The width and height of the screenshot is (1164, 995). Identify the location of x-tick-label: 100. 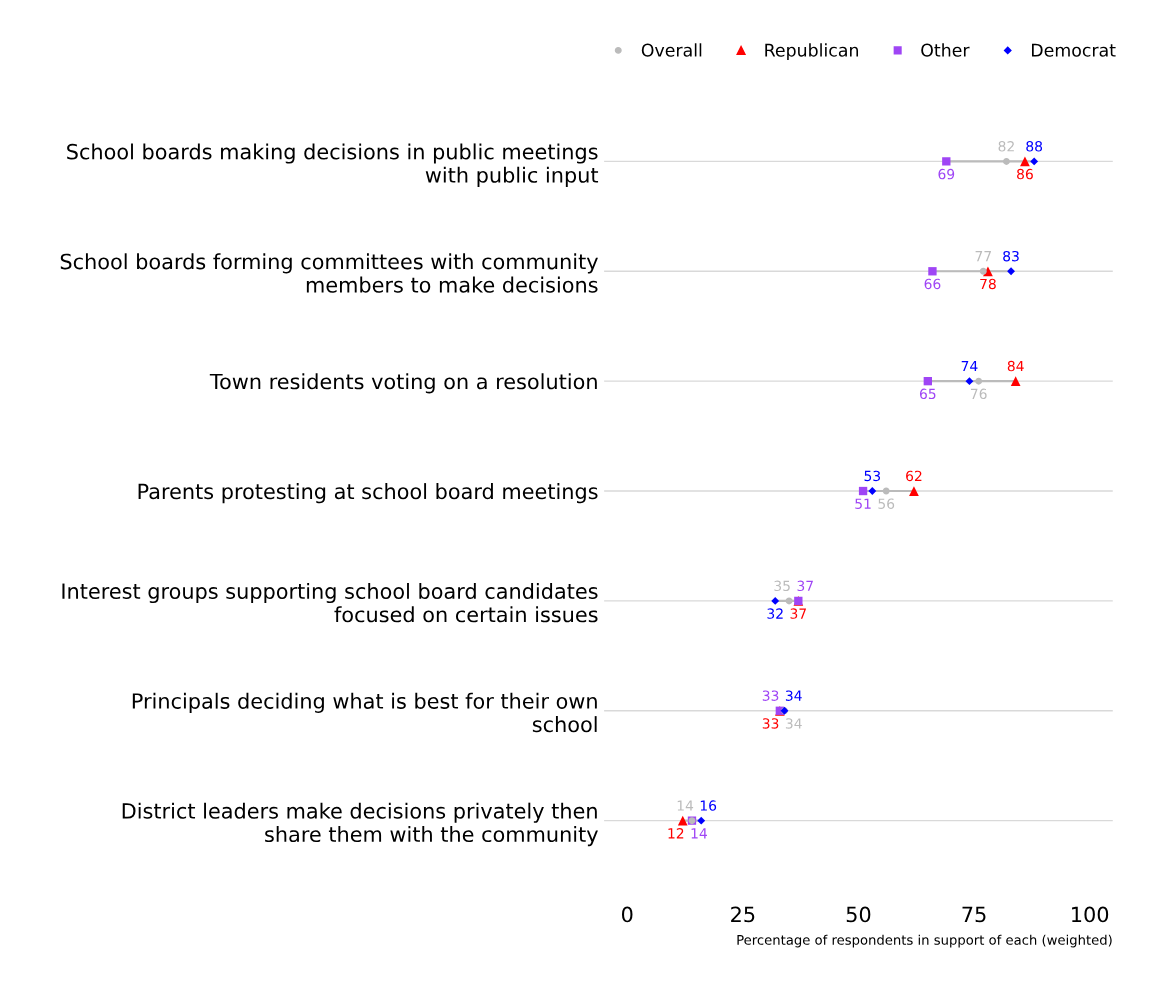
(1090, 914).